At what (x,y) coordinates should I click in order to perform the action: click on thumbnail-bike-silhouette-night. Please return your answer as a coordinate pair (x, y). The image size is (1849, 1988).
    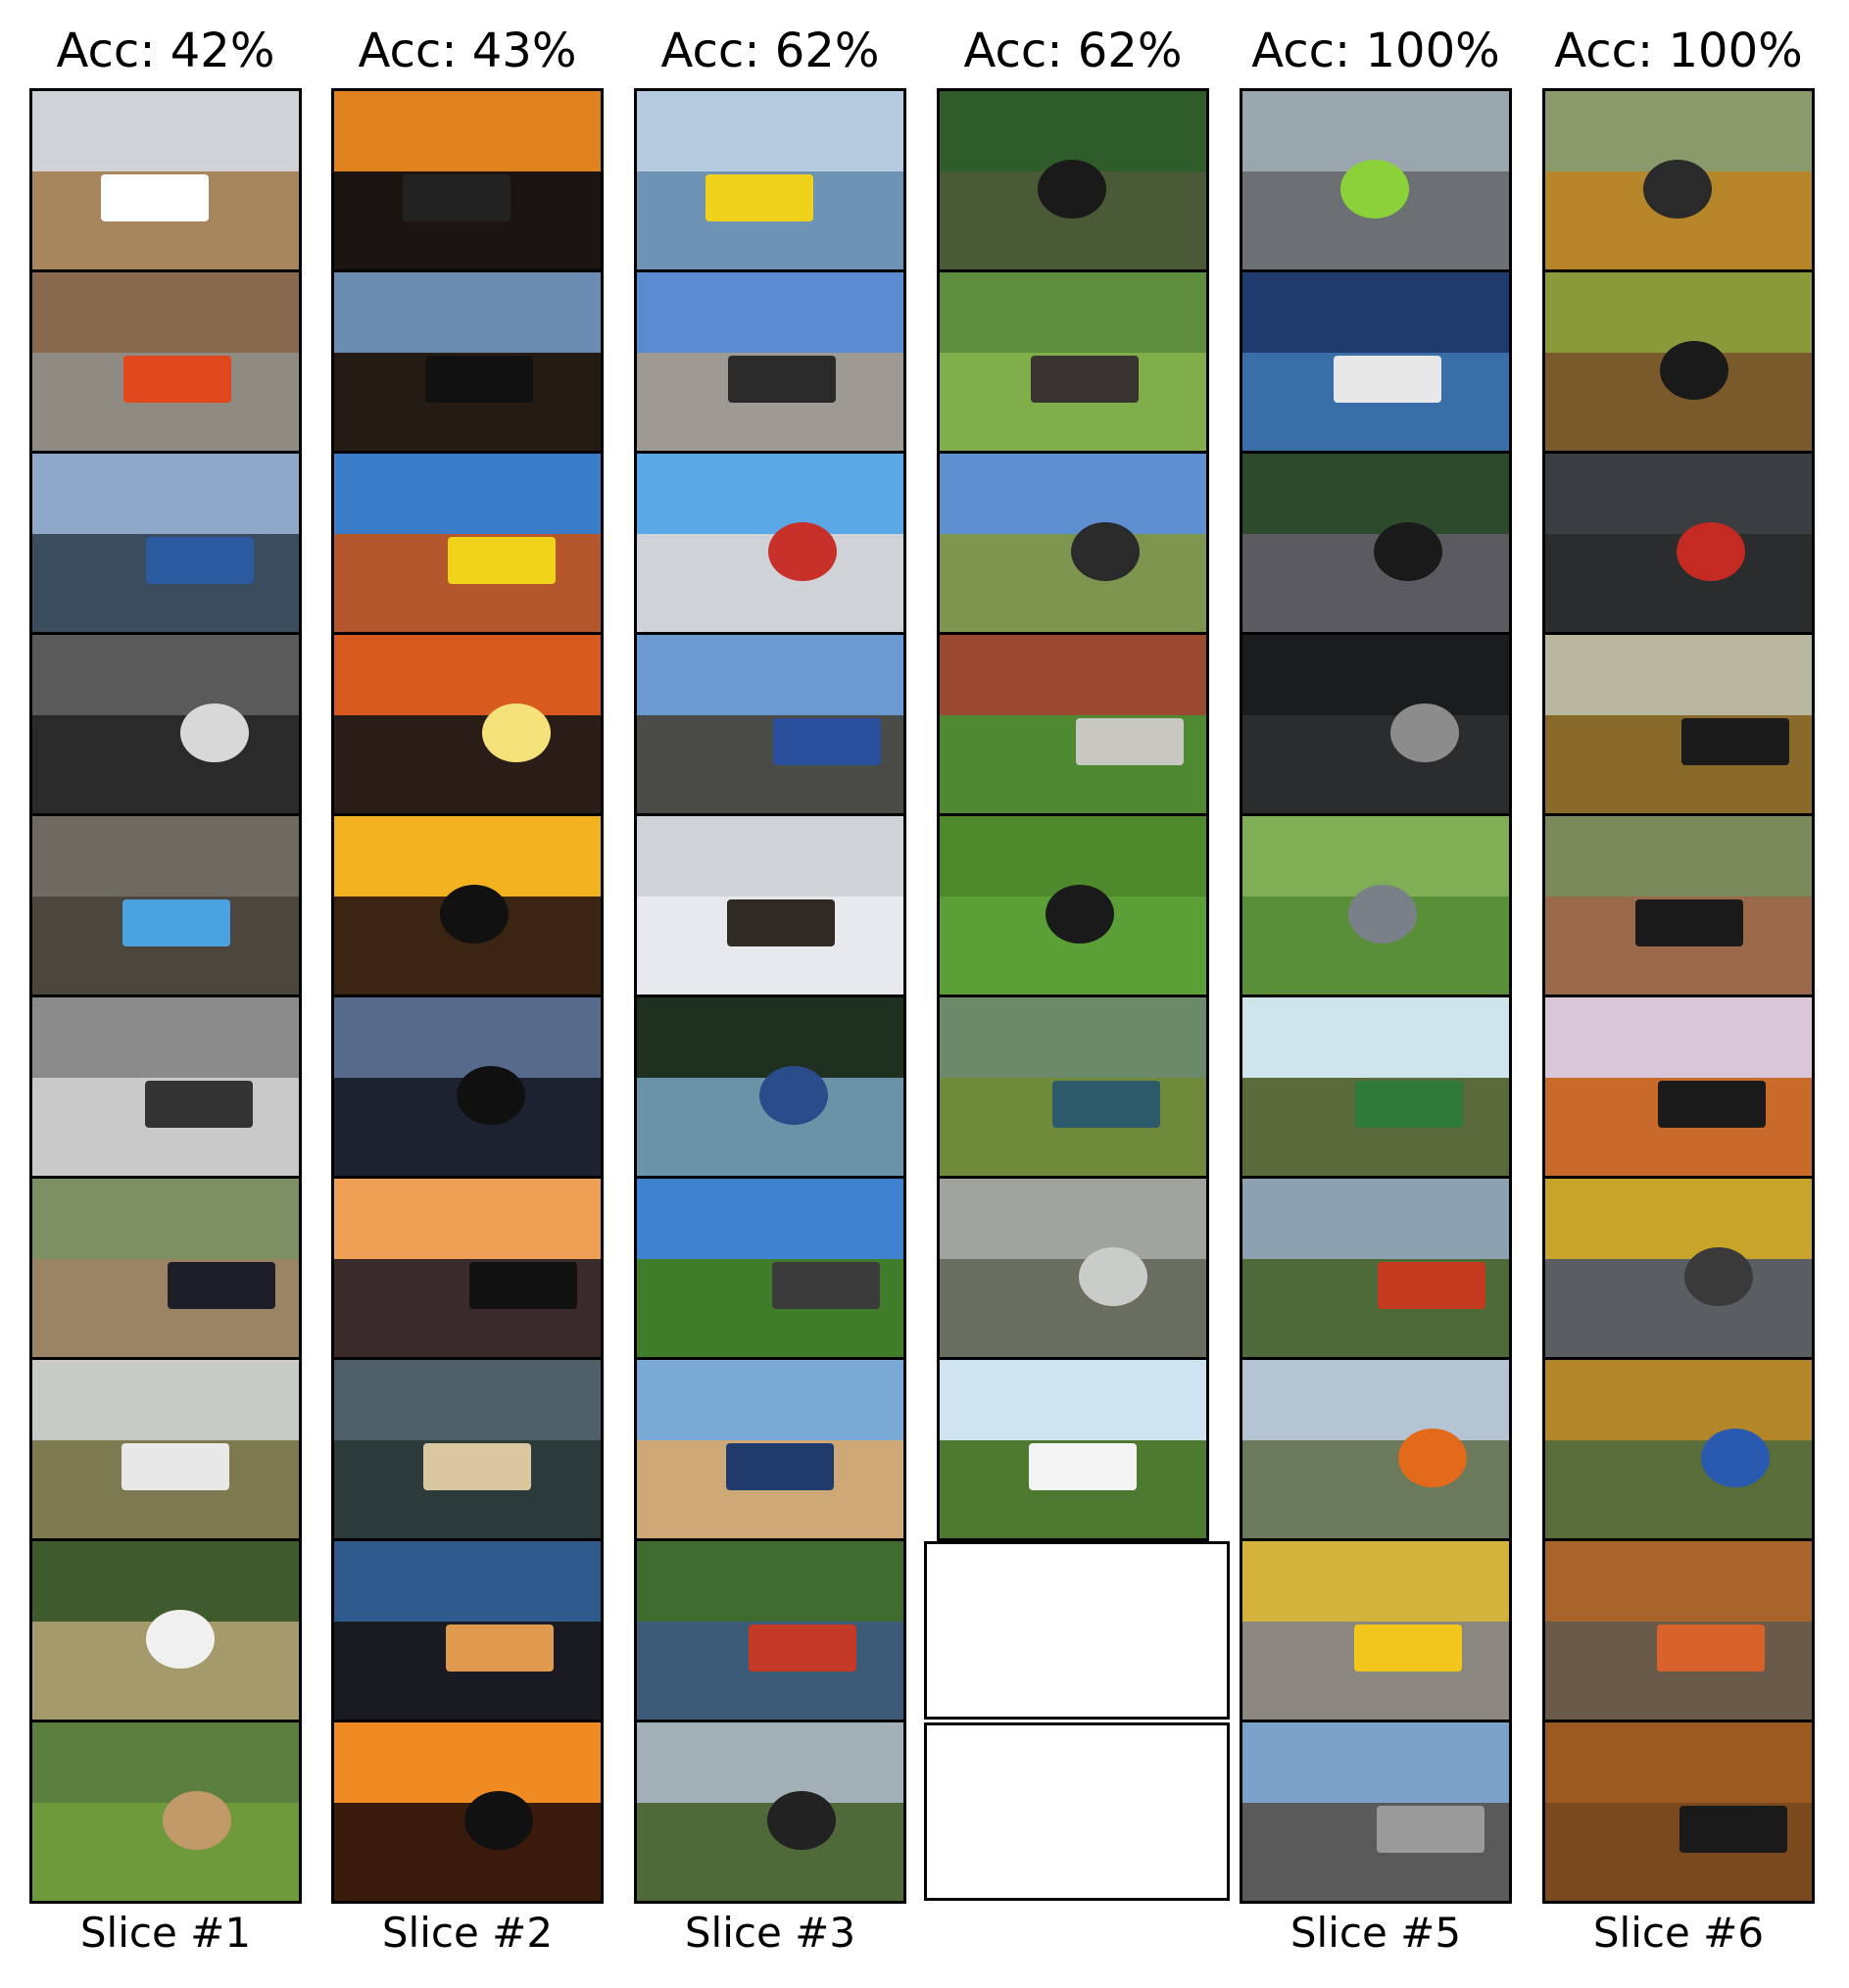
    Looking at the image, I should click on (467, 1088).